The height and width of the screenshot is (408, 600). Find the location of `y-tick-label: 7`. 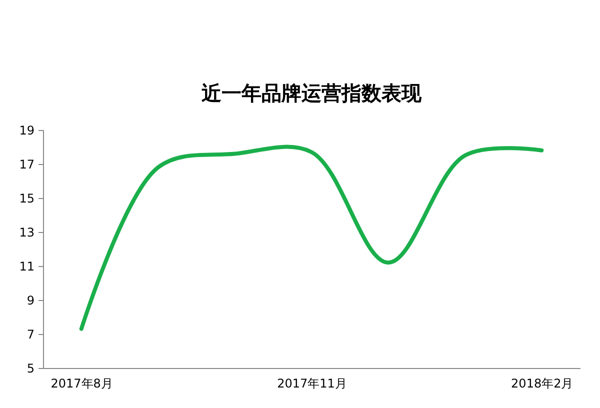

y-tick-label: 7 is located at coordinates (30, 335).